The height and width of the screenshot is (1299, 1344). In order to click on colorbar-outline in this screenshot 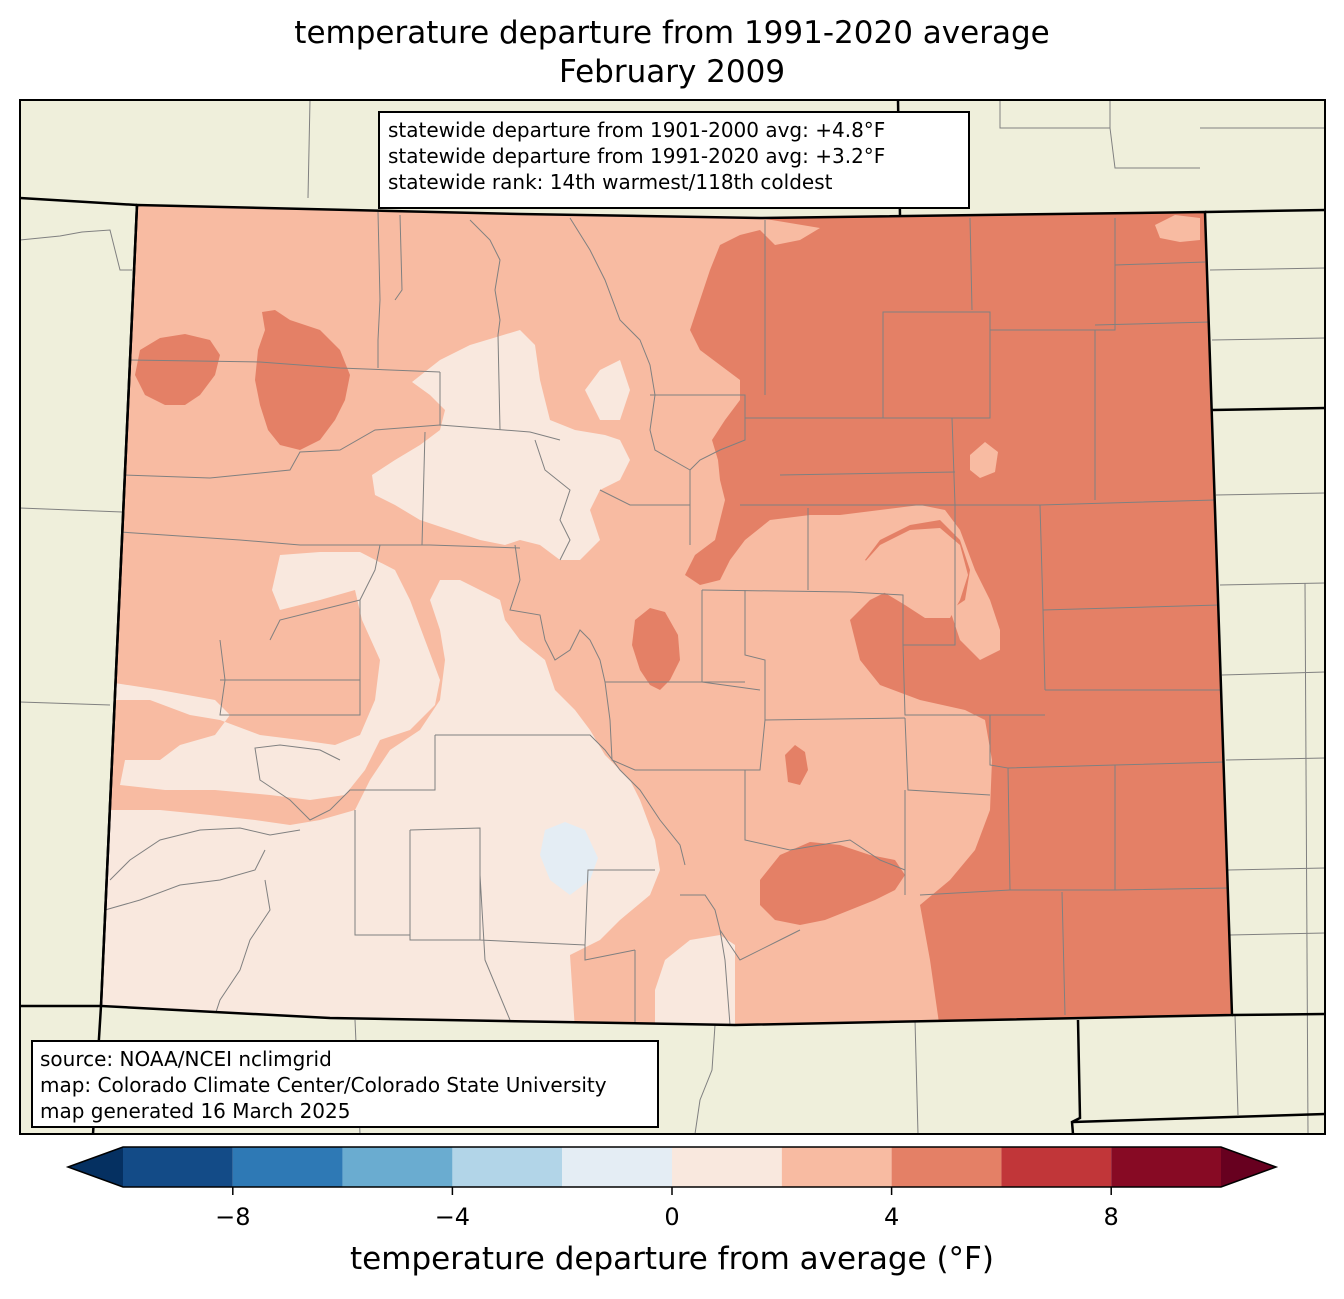, I will do `click(672, 1167)`.